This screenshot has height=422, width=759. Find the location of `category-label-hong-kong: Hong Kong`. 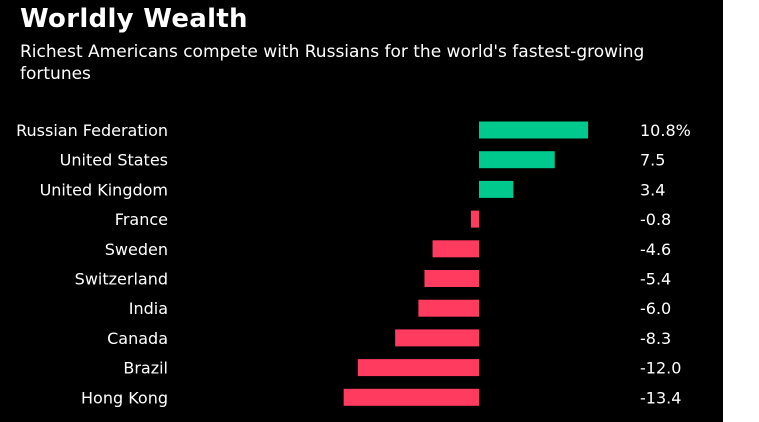

category-label-hong-kong: Hong Kong is located at coordinates (124, 397).